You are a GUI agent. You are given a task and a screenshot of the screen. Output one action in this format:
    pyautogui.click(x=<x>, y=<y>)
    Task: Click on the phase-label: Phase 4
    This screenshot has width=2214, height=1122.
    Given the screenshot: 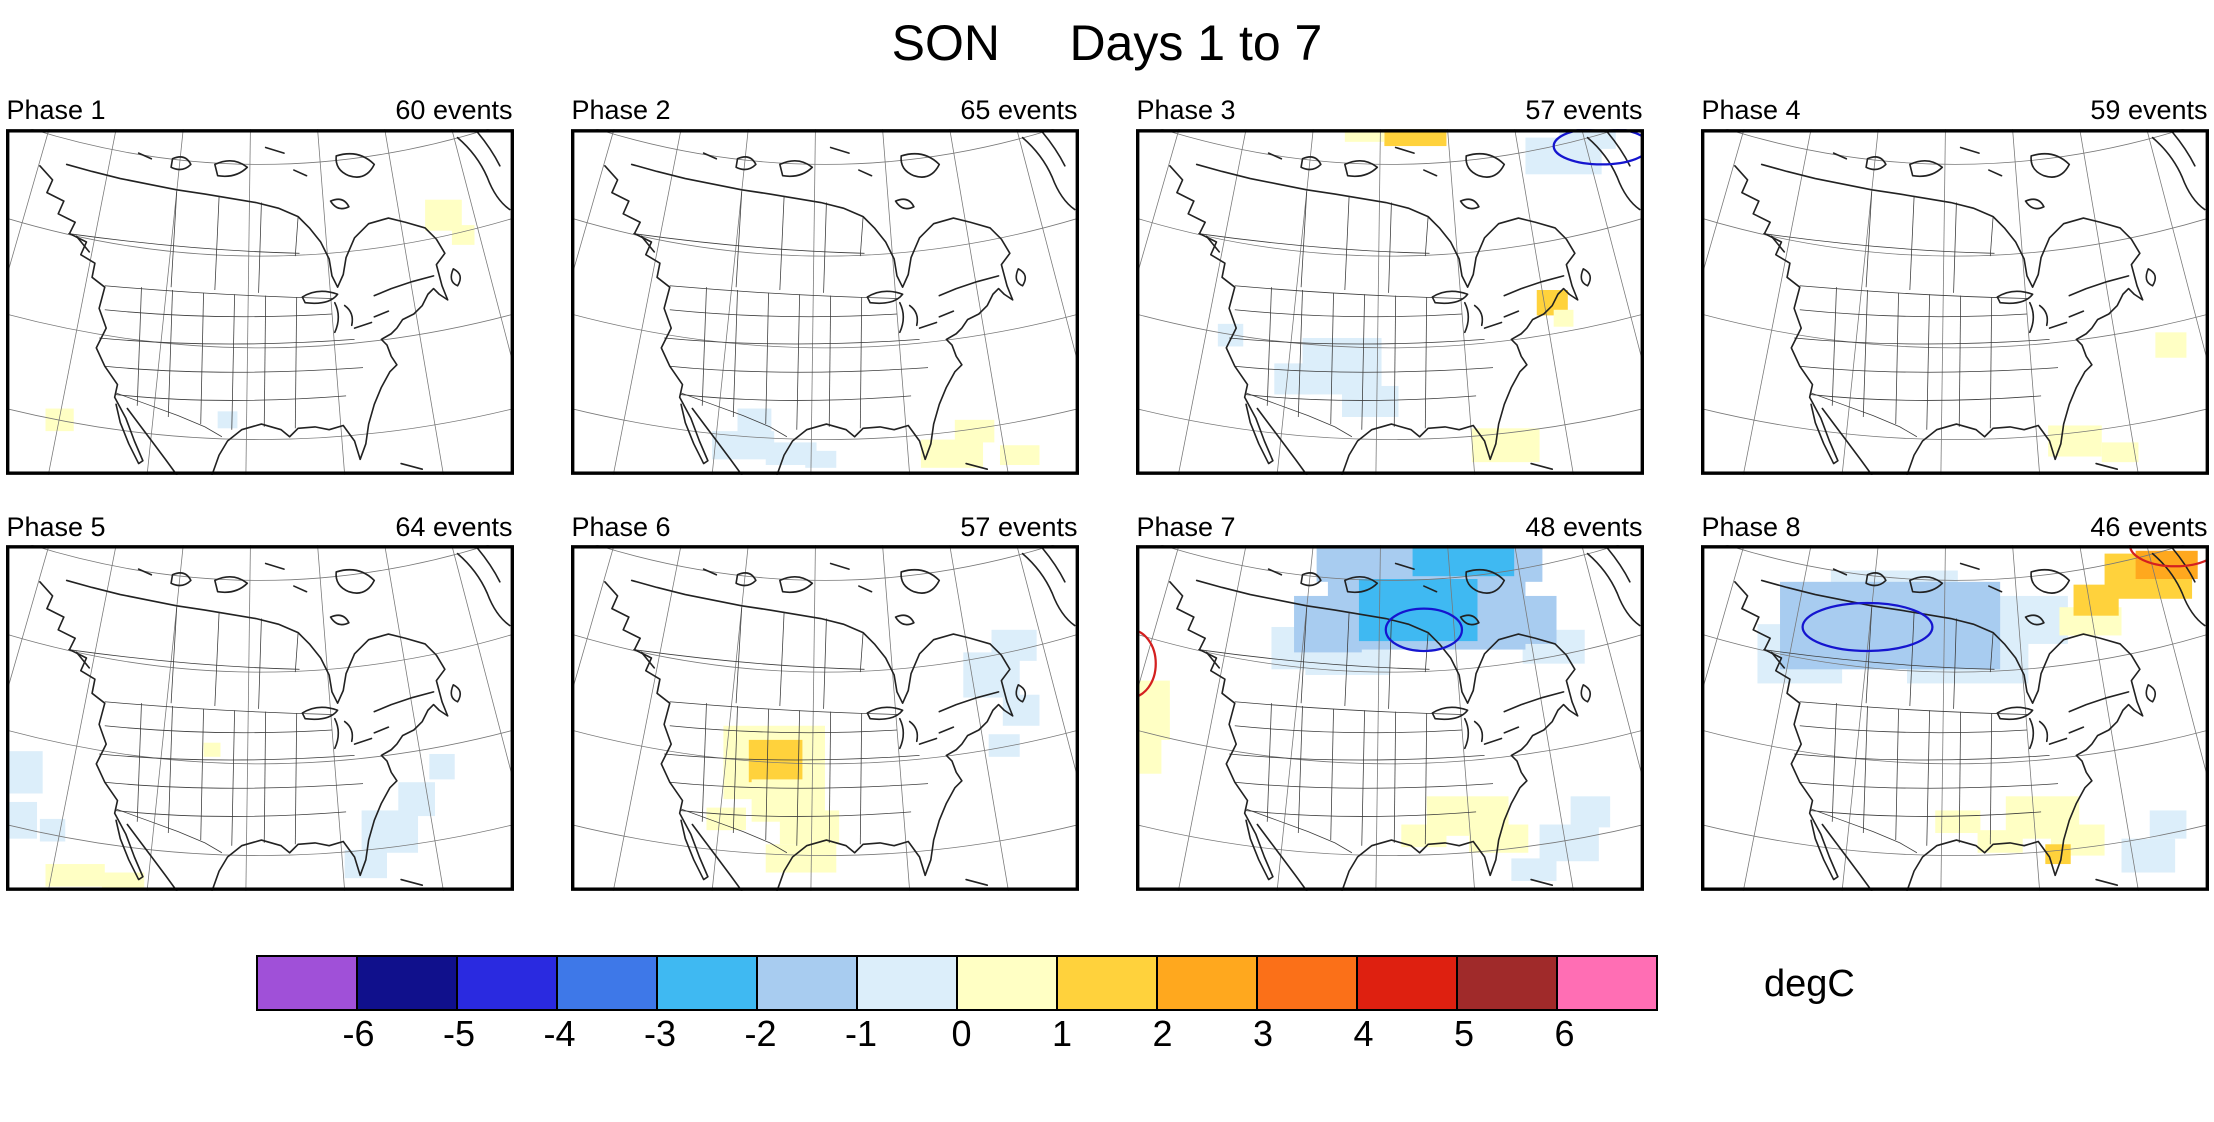 What is the action you would take?
    pyautogui.click(x=1751, y=110)
    